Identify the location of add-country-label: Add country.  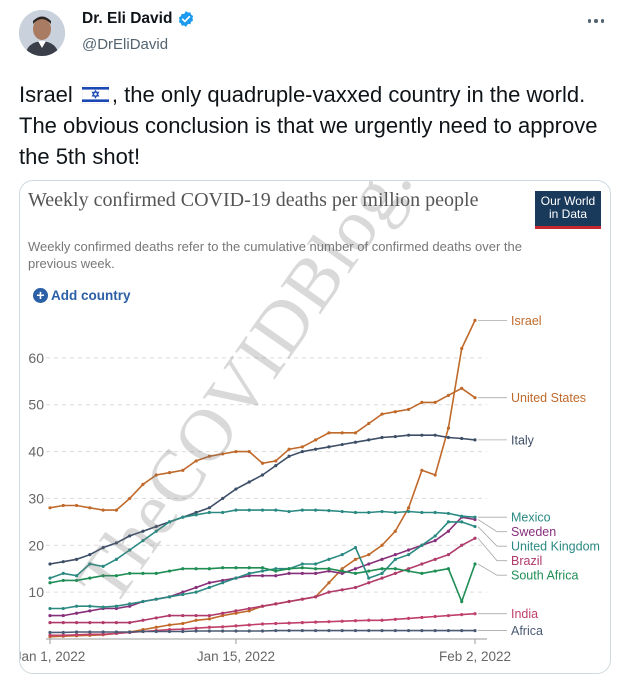
(91, 295).